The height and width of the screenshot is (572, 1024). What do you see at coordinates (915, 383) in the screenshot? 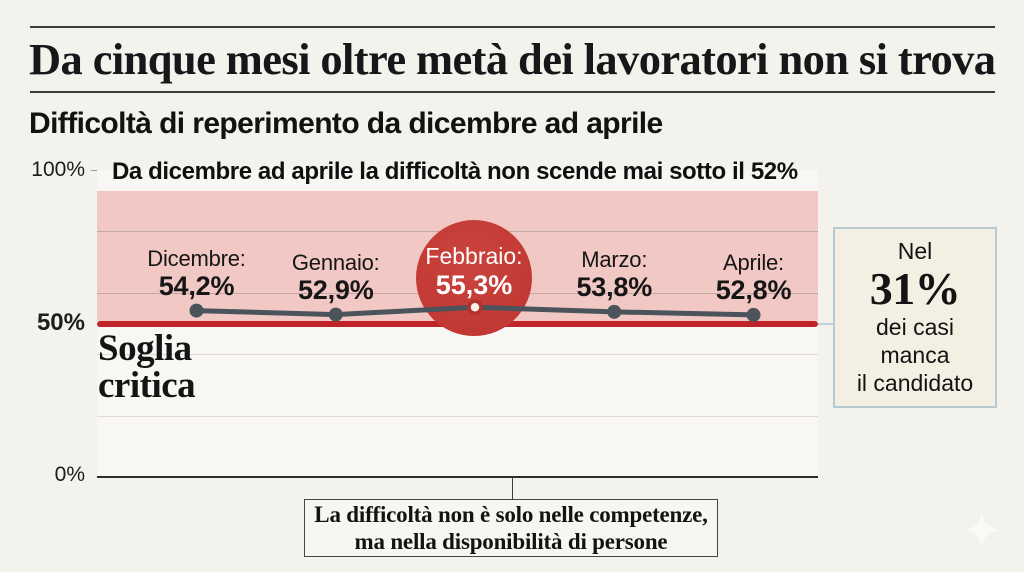
I see `side-note-line3: il candidato` at bounding box center [915, 383].